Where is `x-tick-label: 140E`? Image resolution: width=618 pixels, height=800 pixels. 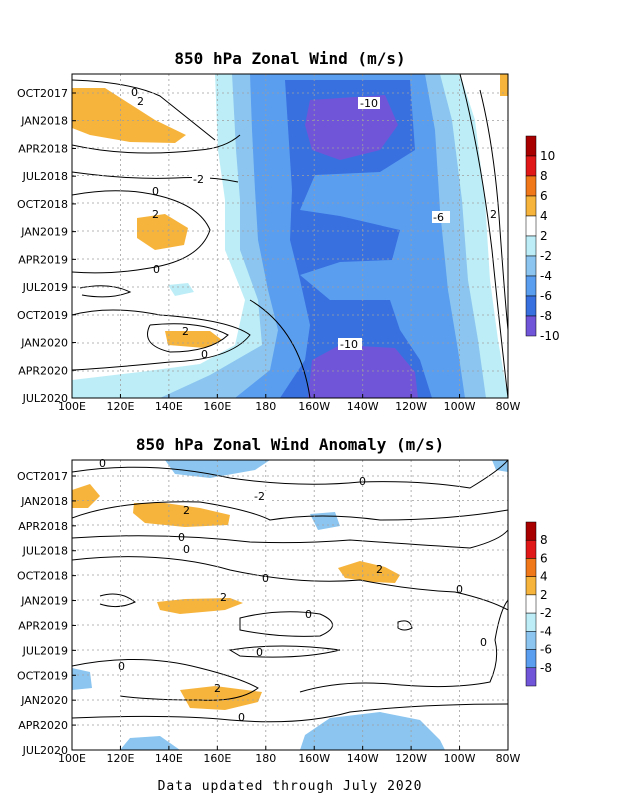
x-tick-label: 140E is located at coordinates (169, 758).